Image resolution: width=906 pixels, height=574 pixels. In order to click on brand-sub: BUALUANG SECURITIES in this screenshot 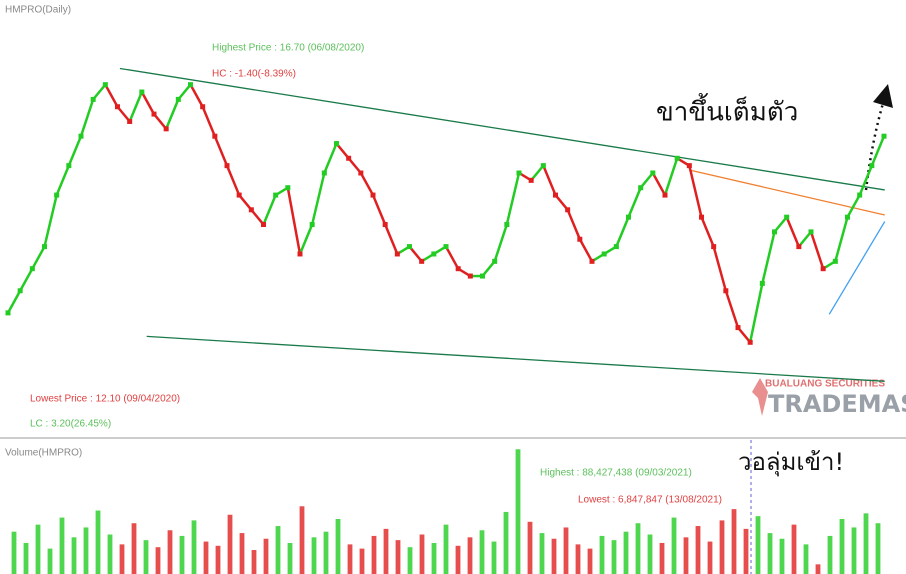, I will do `click(825, 384)`.